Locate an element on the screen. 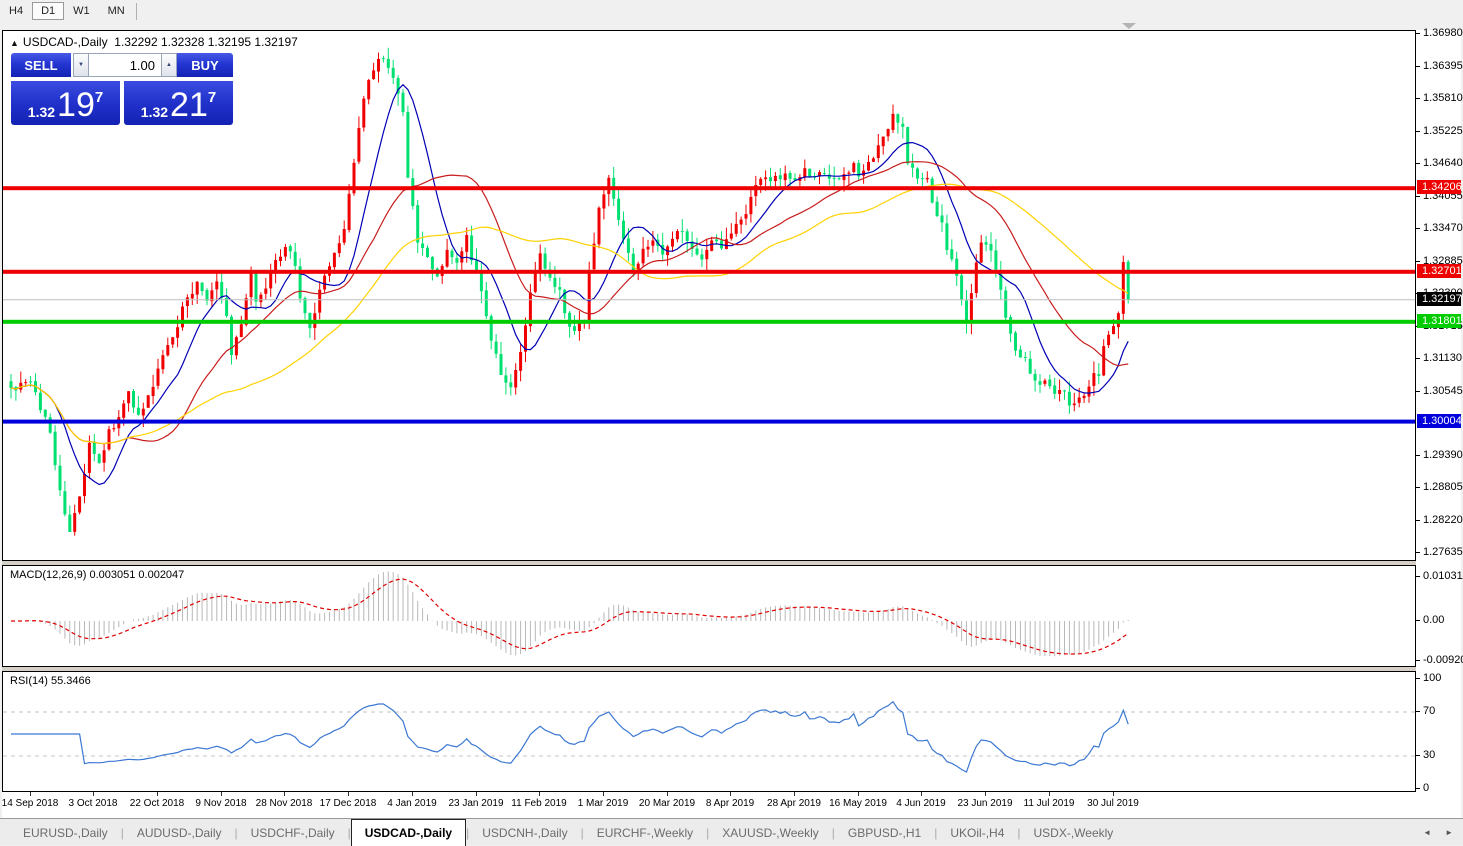  time-axis-label: 4 Jun 2019 is located at coordinates (921, 803).